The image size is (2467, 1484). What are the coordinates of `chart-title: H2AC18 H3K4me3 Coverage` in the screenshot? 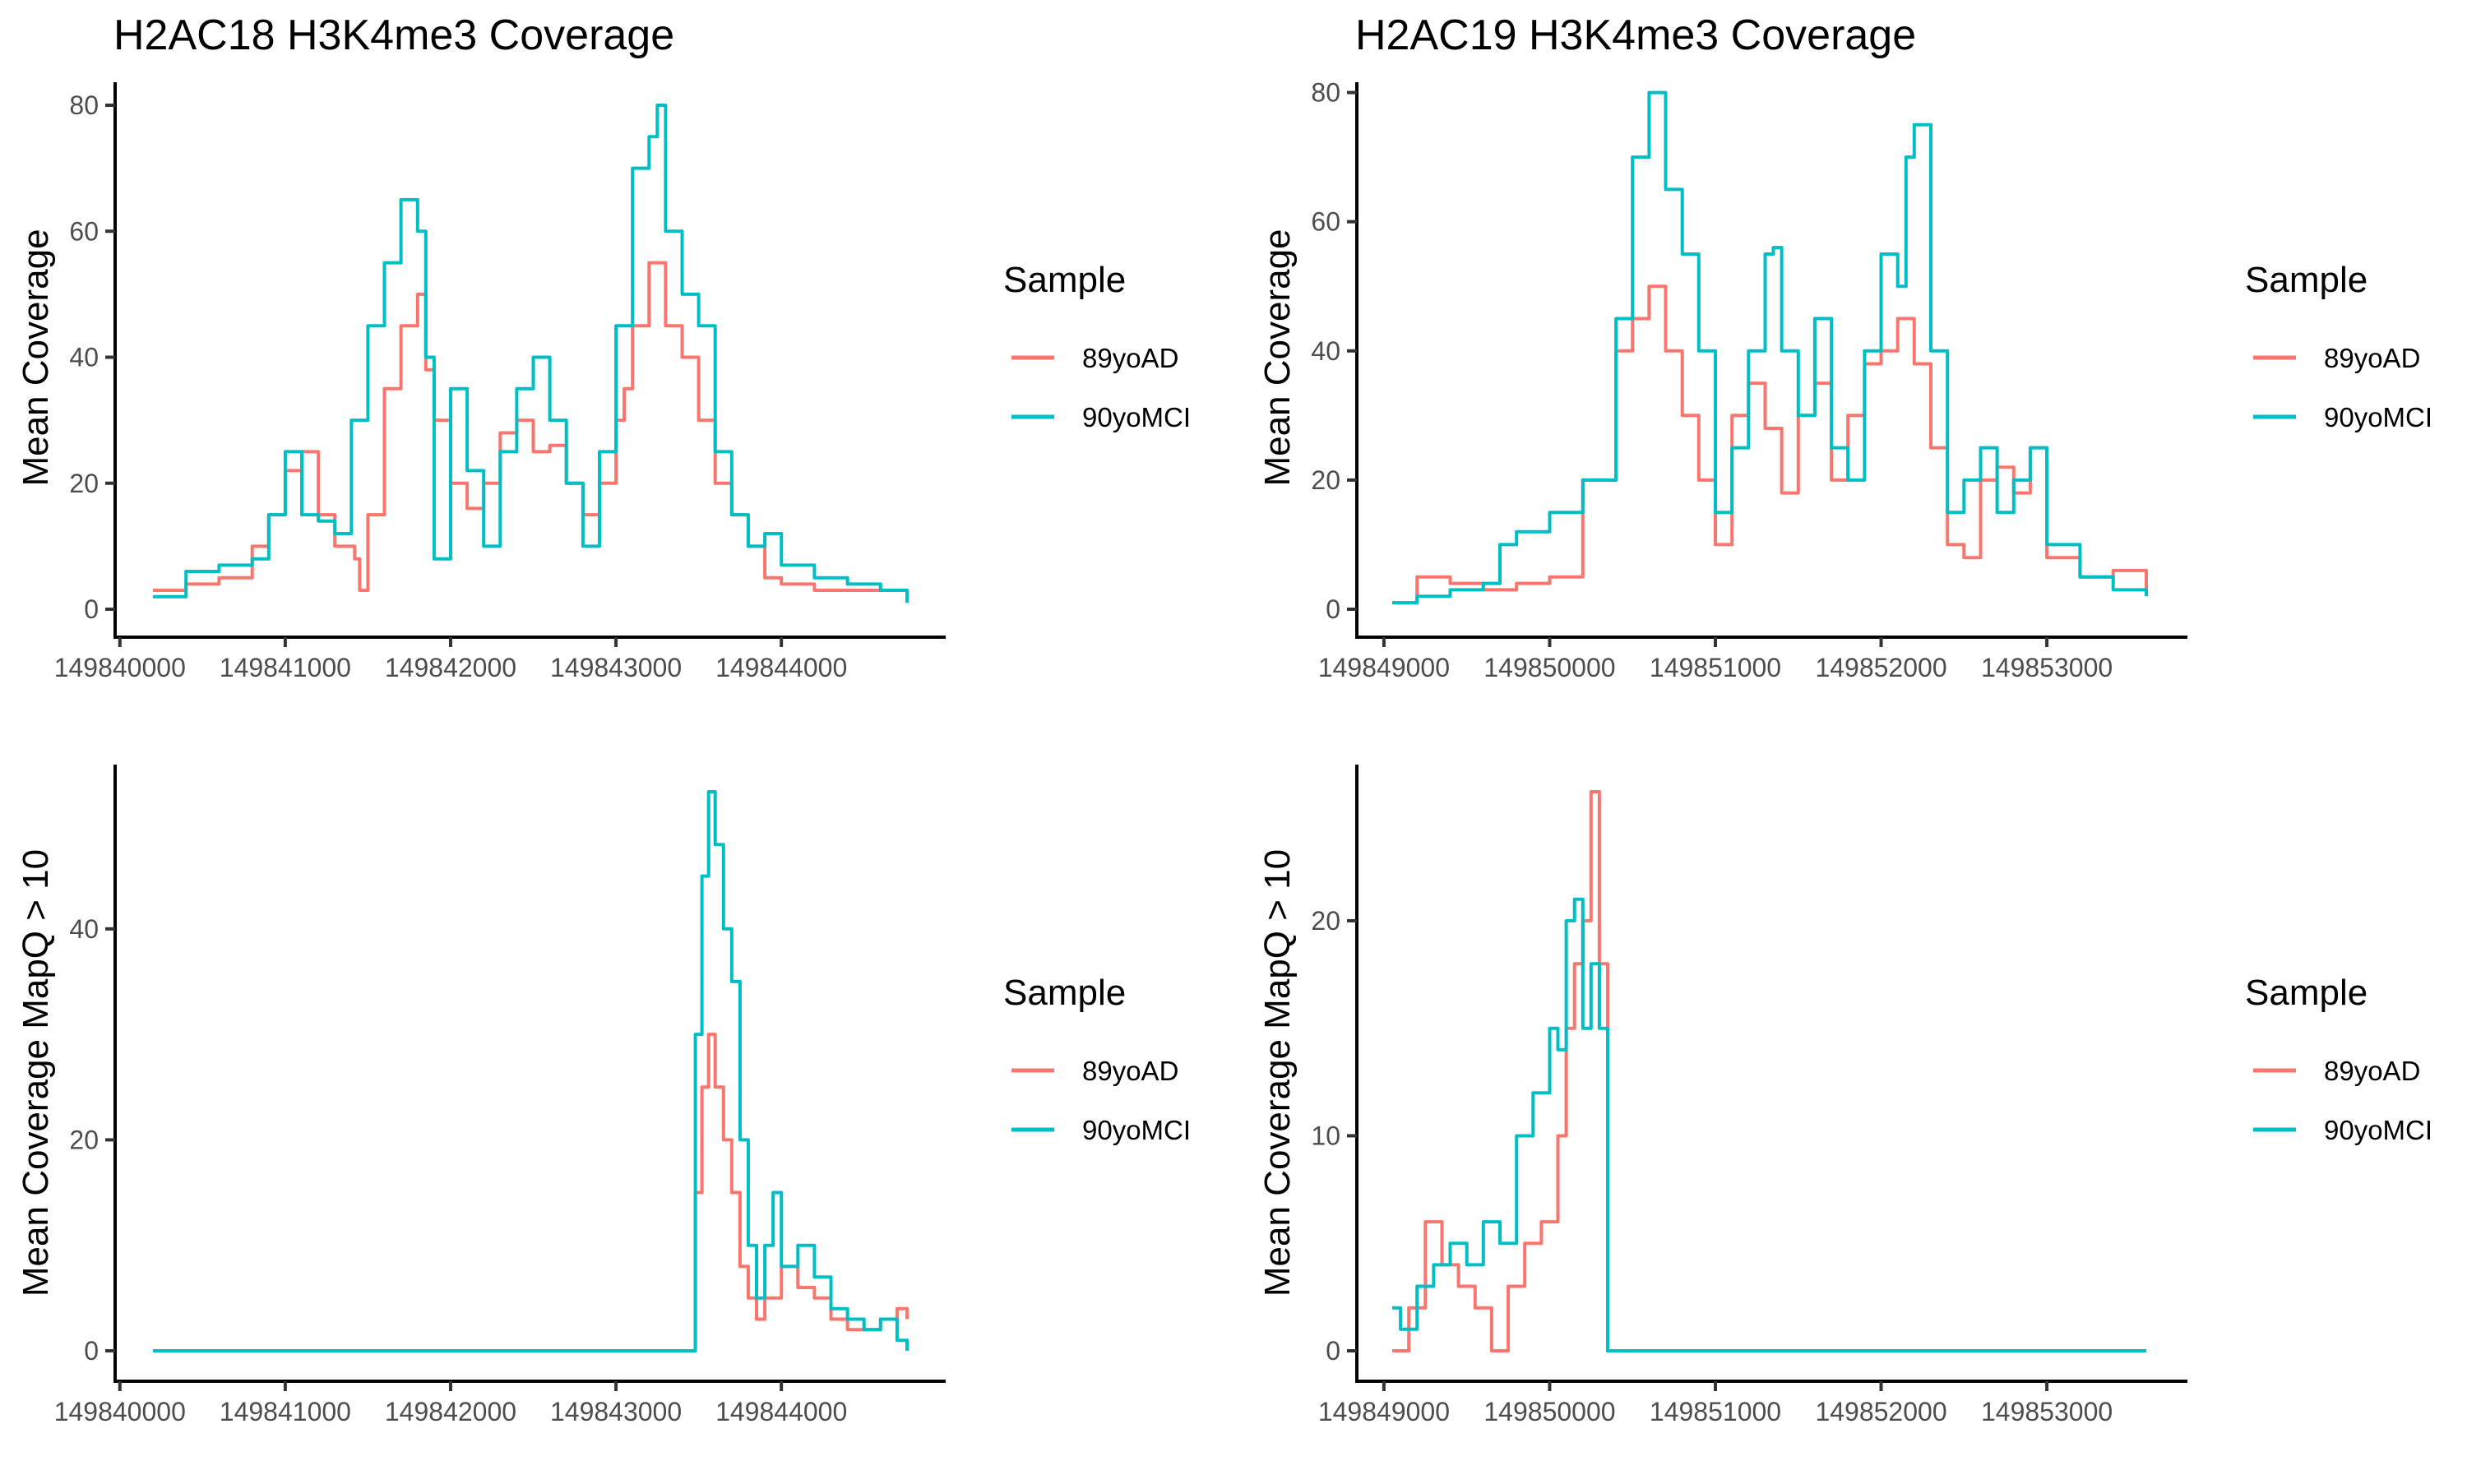 It's located at (394, 36).